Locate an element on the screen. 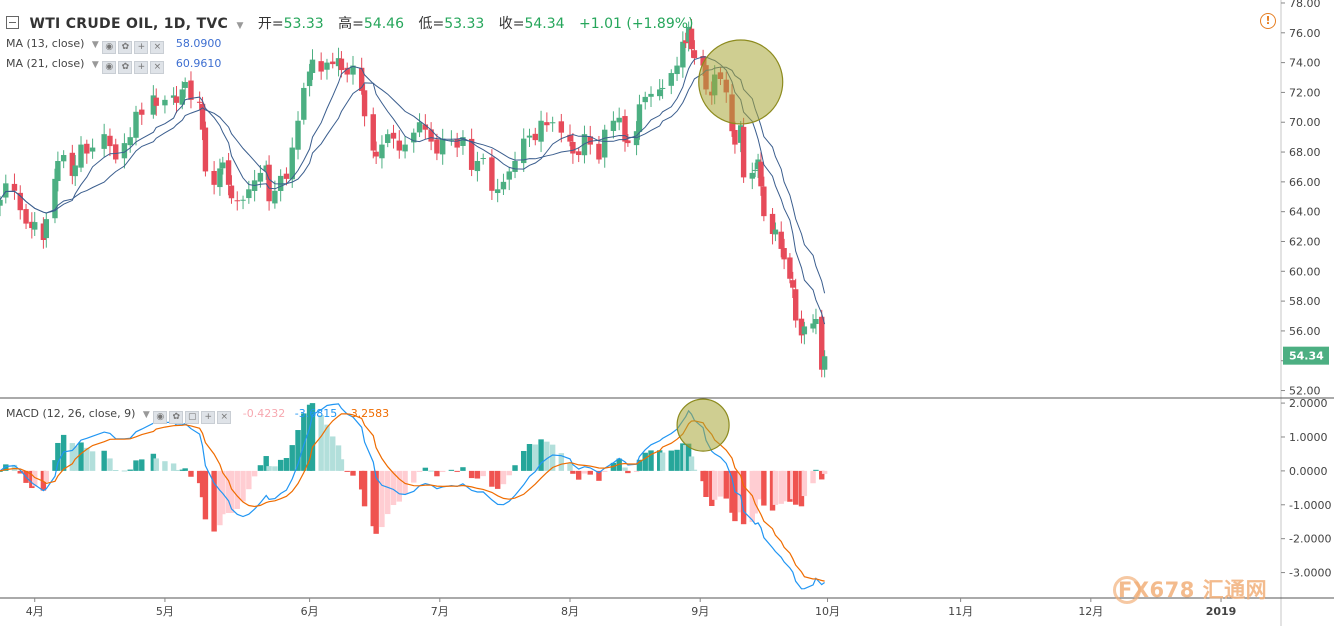  open-label: 开= is located at coordinates (270, 24).